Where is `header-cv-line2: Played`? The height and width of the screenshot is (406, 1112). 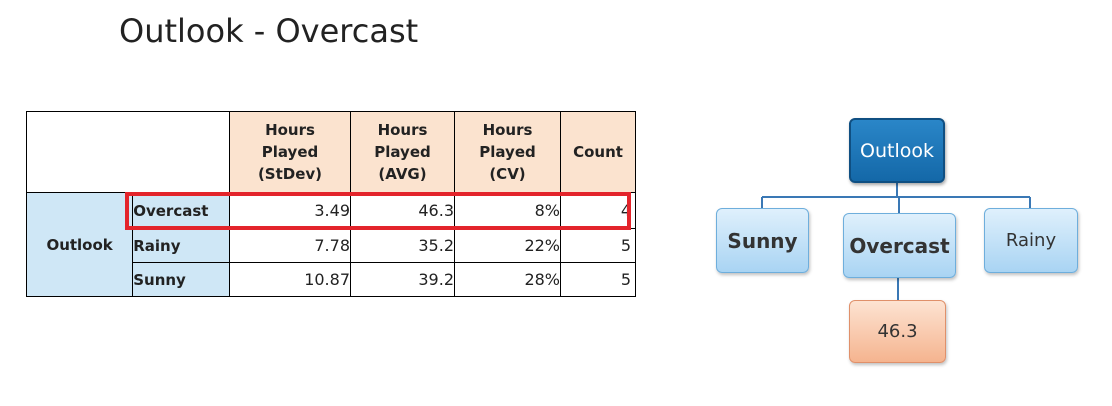
header-cv-line2: Played is located at coordinates (507, 152).